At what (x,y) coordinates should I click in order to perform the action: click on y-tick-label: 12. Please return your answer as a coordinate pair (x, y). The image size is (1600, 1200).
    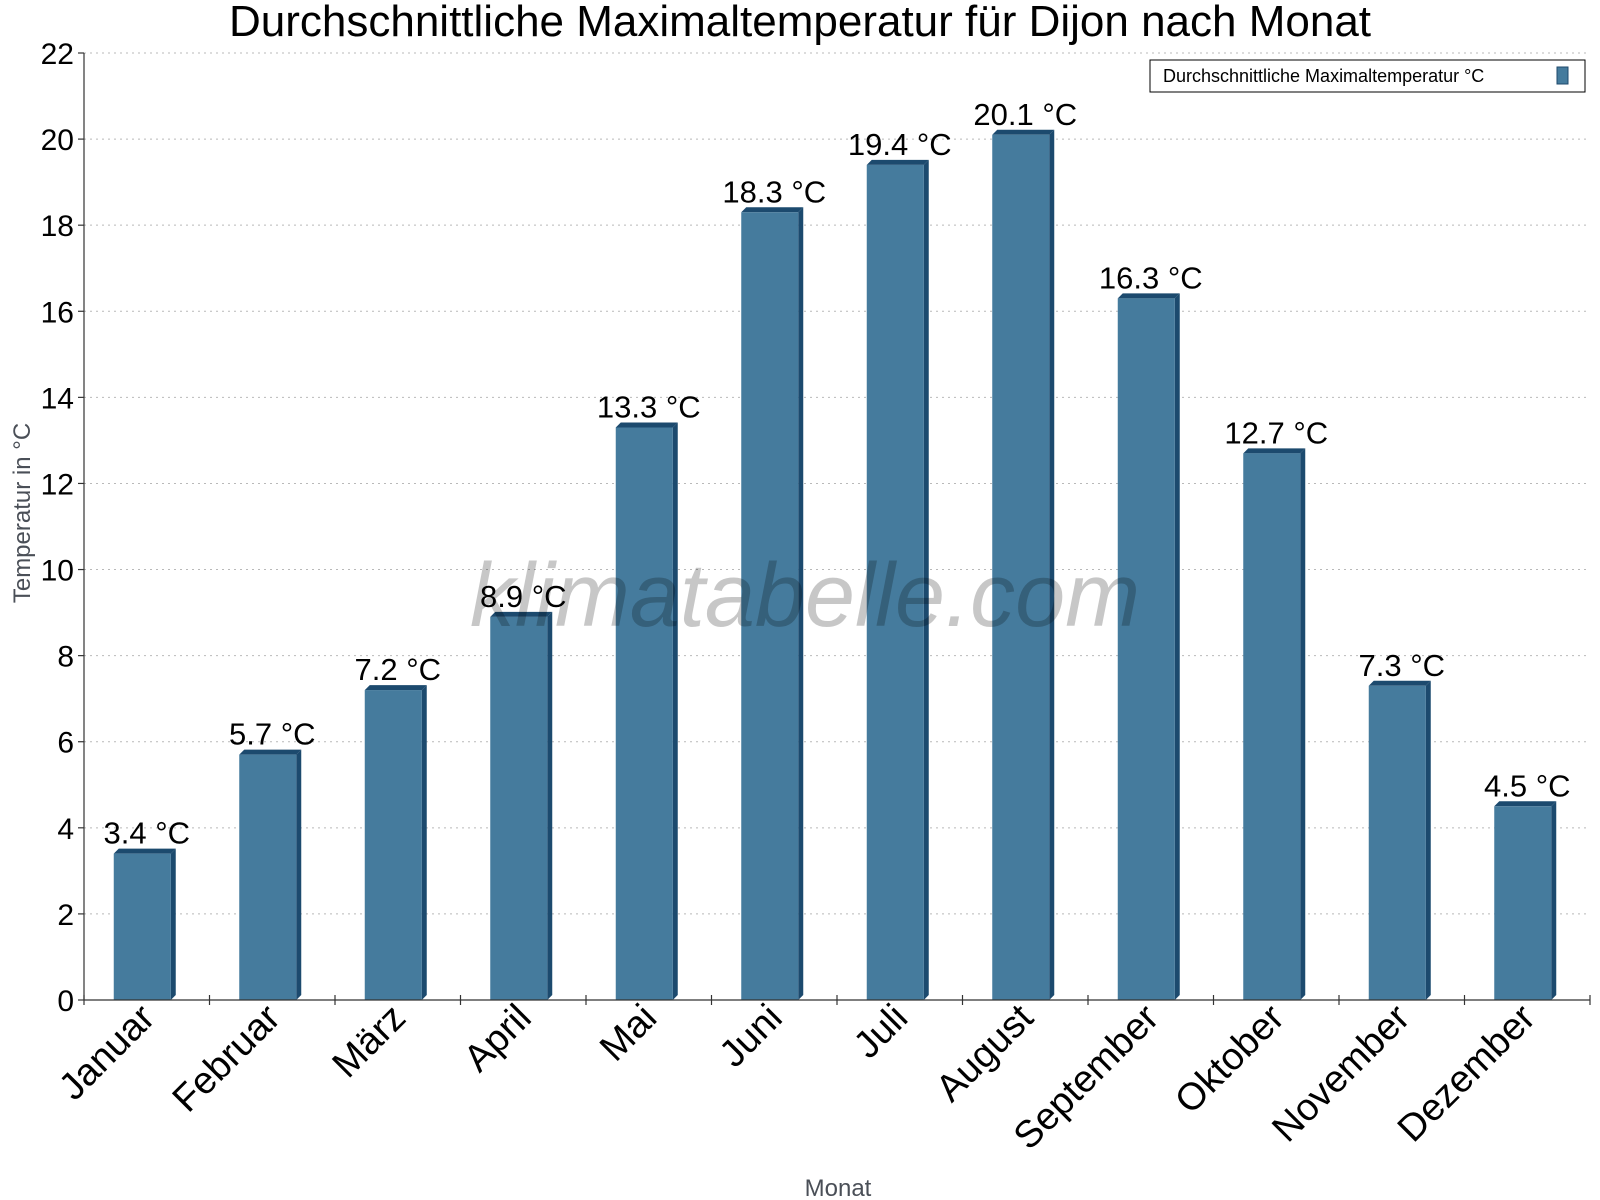
    Looking at the image, I should click on (57, 484).